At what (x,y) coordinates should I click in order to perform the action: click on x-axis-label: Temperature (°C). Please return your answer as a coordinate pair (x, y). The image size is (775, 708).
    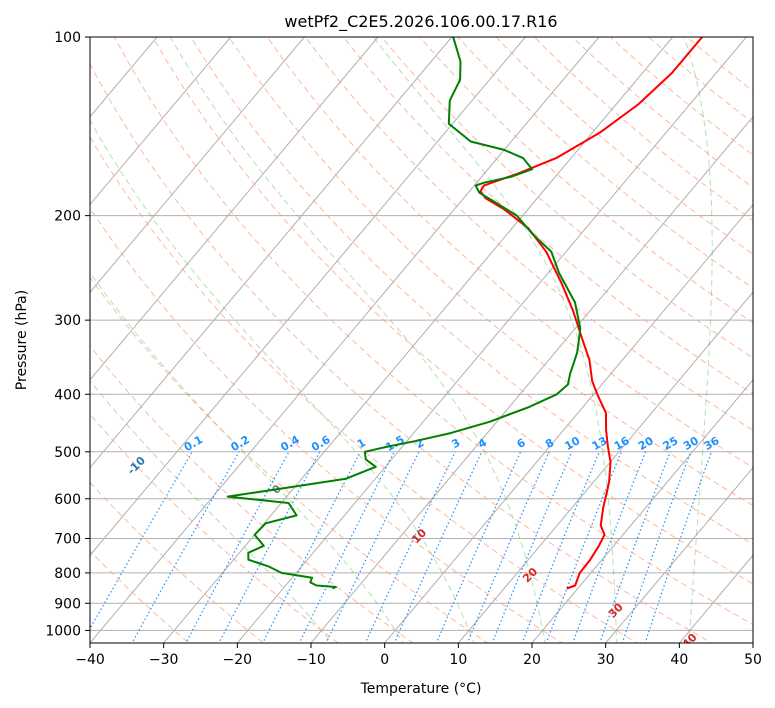
    Looking at the image, I should click on (421, 689).